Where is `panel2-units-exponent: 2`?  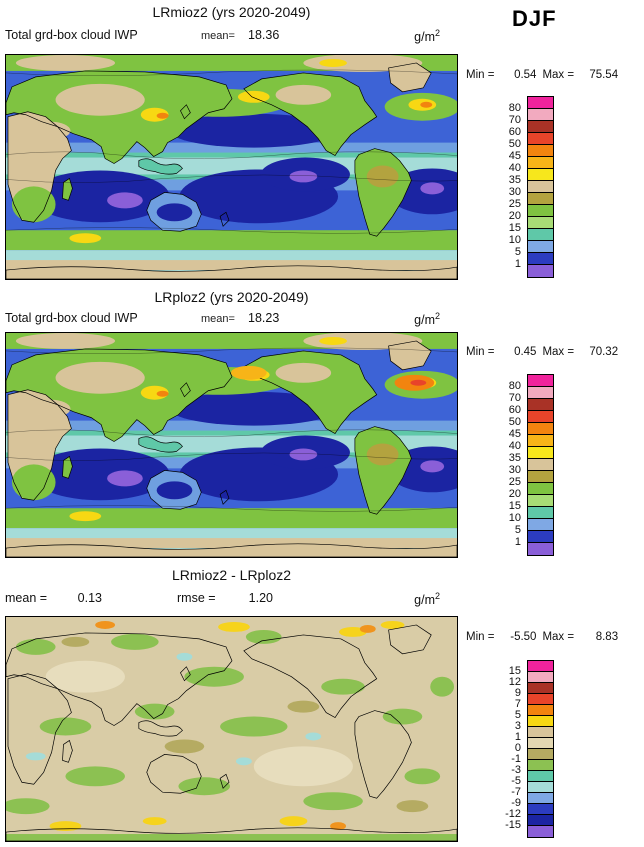
panel2-units-exponent: 2 is located at coordinates (437, 316).